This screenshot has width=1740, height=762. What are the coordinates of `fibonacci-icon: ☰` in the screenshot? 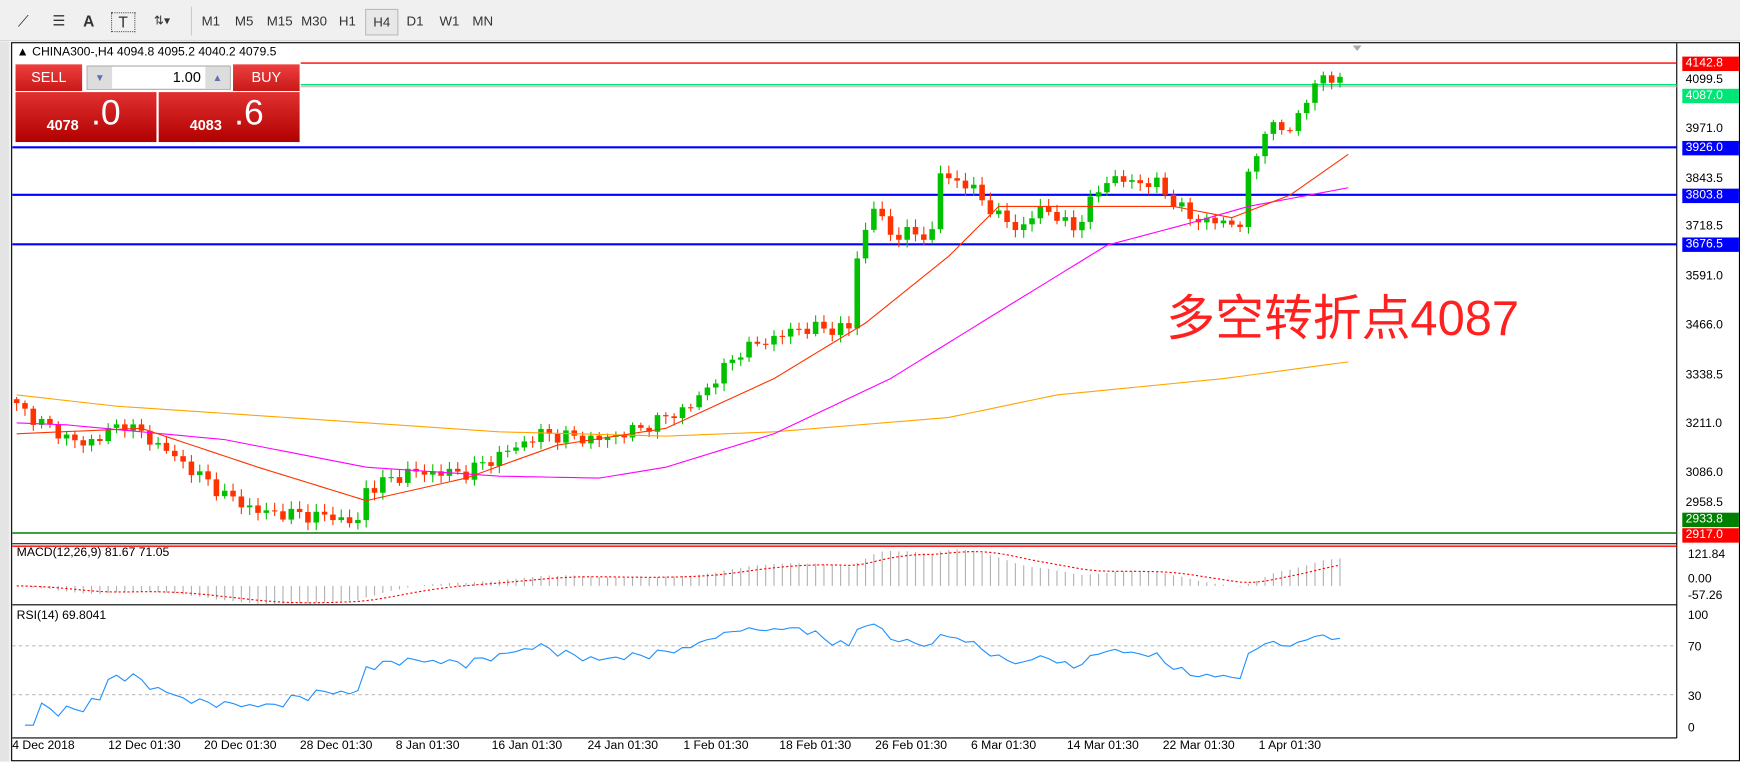 It's located at (59, 20).